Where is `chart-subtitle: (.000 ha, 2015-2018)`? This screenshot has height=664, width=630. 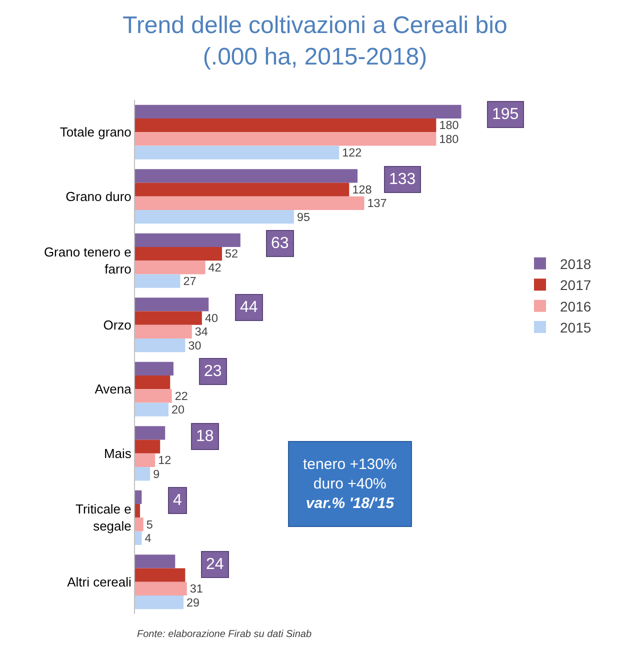 chart-subtitle: (.000 ha, 2015-2018) is located at coordinates (315, 56).